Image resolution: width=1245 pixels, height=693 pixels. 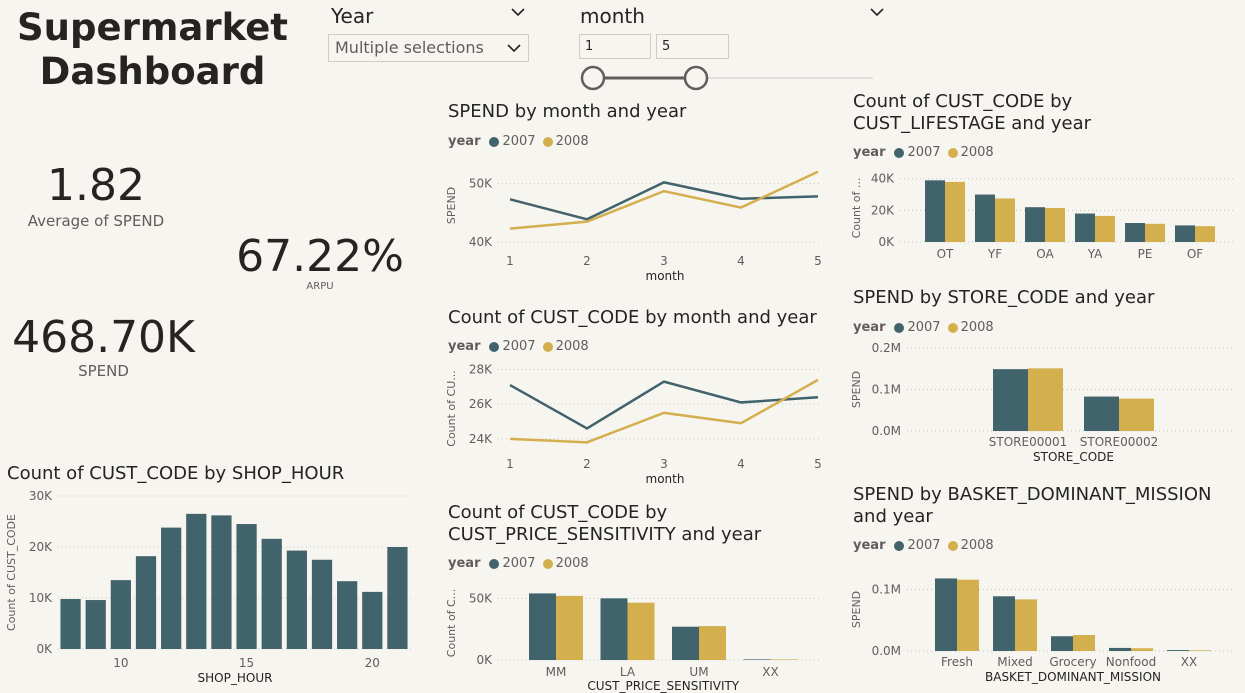 I want to click on month-min-input: 1, so click(x=615, y=46).